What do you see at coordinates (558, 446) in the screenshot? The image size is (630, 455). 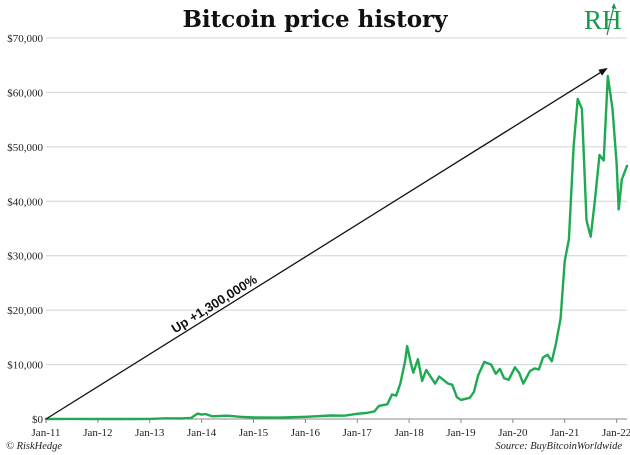 I see `source-text: Source: BuyBitcoinWorldwide` at bounding box center [558, 446].